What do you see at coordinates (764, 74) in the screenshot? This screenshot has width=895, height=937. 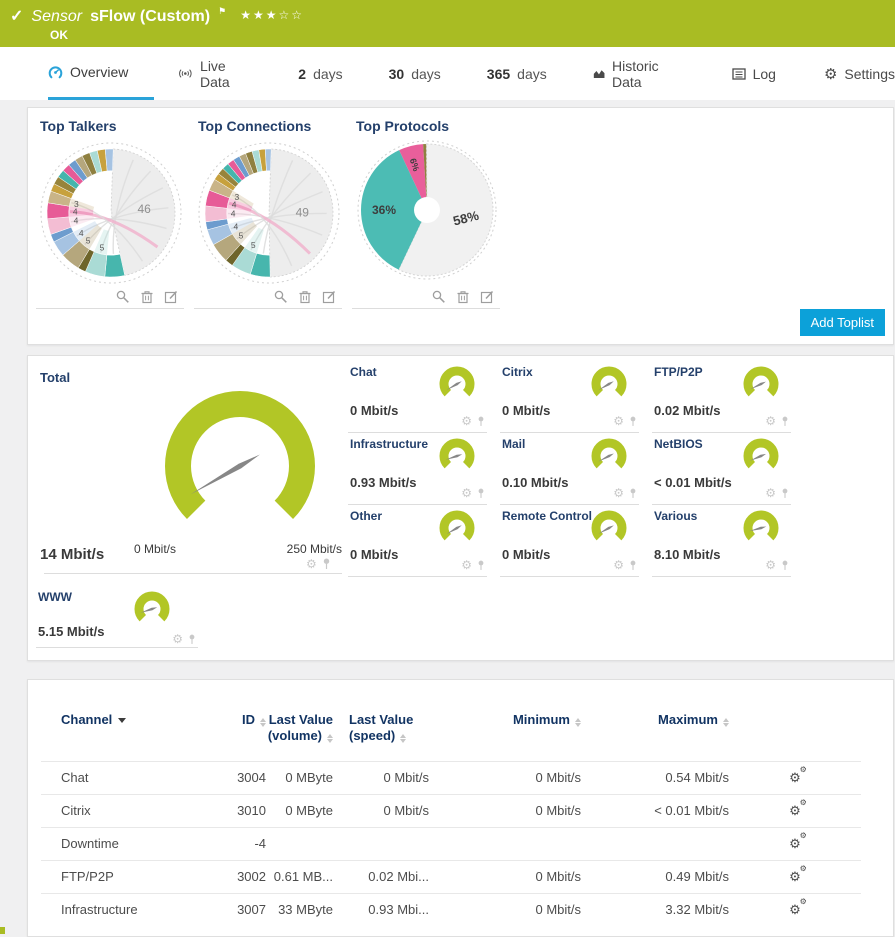 I see `tab-log-label: Log` at bounding box center [764, 74].